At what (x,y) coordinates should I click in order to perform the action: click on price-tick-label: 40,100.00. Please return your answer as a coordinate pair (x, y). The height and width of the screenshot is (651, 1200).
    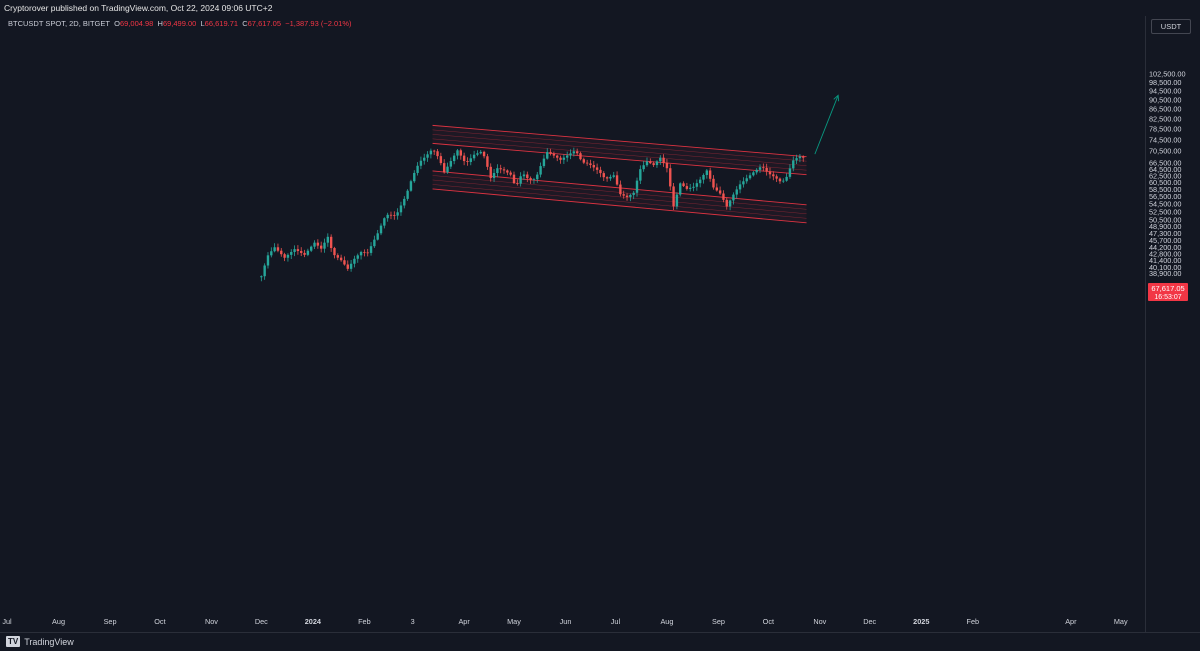
    Looking at the image, I should click on (1165, 267).